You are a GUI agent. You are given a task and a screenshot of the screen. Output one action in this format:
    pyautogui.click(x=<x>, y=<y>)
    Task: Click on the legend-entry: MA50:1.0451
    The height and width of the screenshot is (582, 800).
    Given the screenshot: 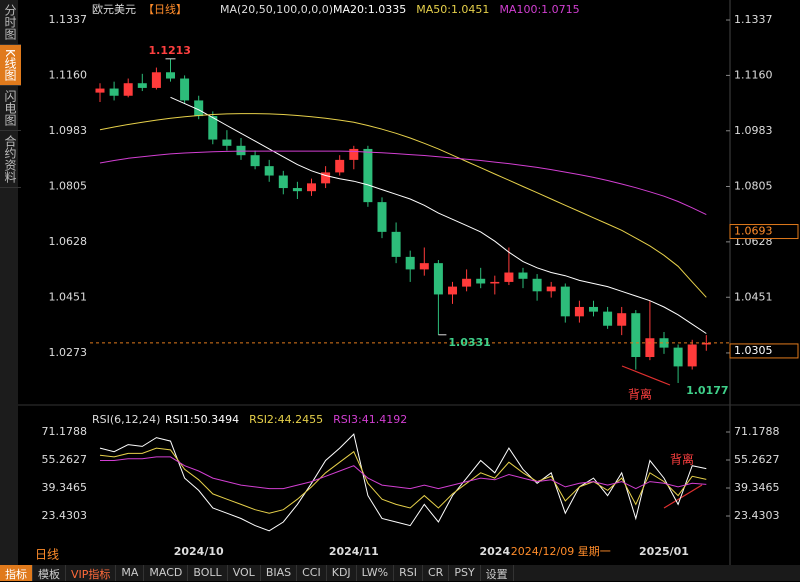 What is the action you would take?
    pyautogui.click(x=452, y=9)
    